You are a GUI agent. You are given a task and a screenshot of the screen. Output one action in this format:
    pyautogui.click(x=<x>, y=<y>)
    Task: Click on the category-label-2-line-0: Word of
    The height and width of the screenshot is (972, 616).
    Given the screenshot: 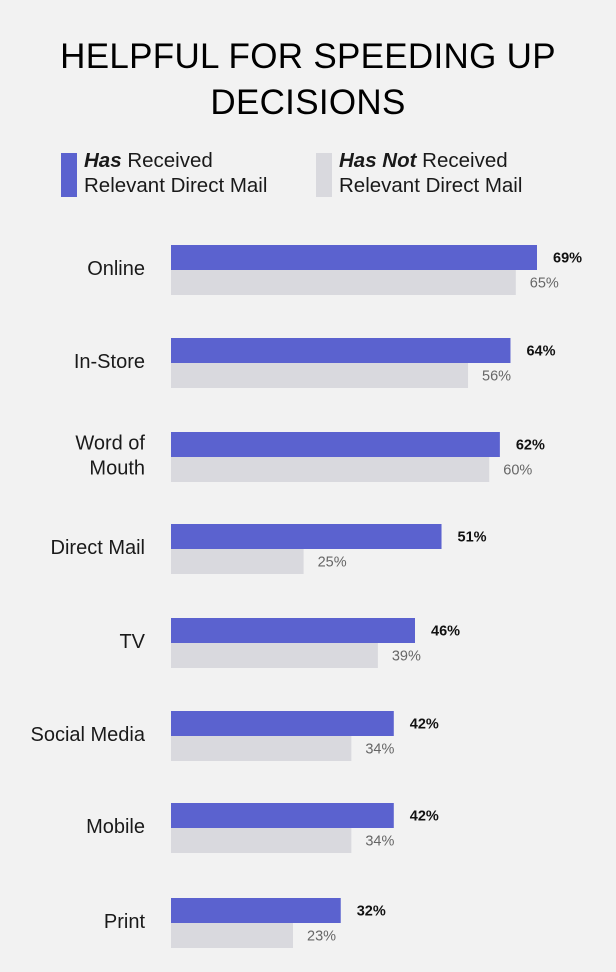 What is the action you would take?
    pyautogui.click(x=110, y=444)
    